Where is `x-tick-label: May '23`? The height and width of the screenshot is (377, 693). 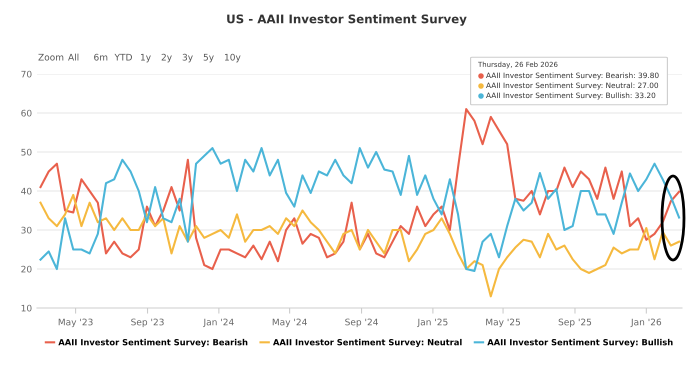 x-tick-label: May '23 is located at coordinates (75, 323).